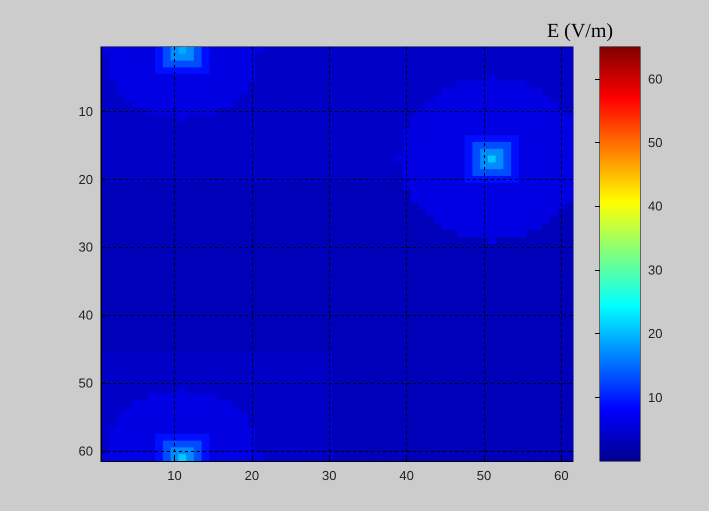 The height and width of the screenshot is (511, 709). I want to click on color-bar-label: 40, so click(655, 206).